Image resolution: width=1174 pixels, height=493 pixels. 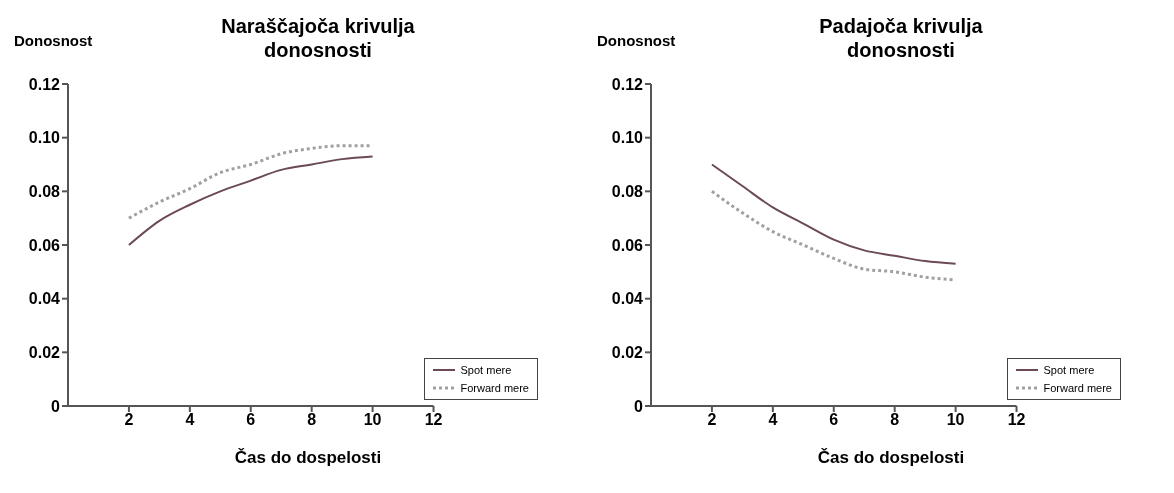 I want to click on chart-title: Naraščajoča krivulja donosnosti, so click(x=318, y=38).